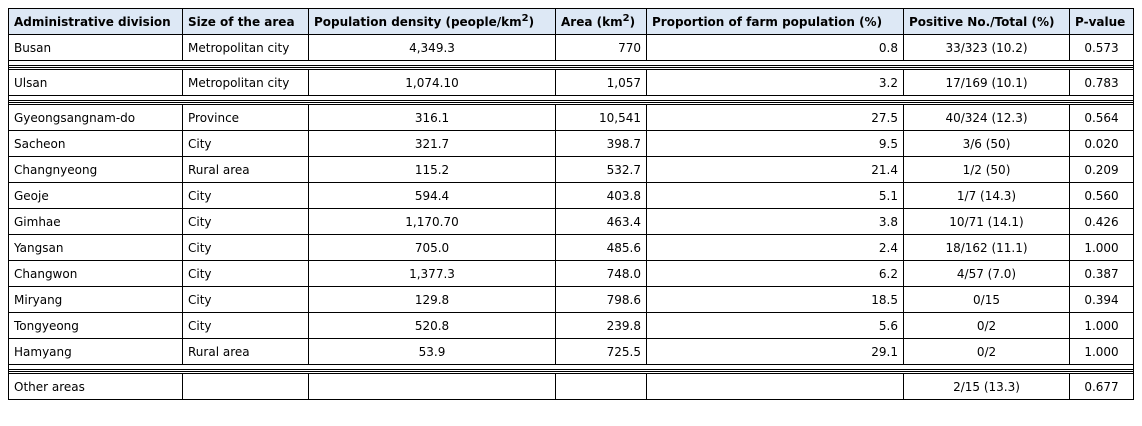  I want to click on table-cell: 4,349.3, so click(432, 47).